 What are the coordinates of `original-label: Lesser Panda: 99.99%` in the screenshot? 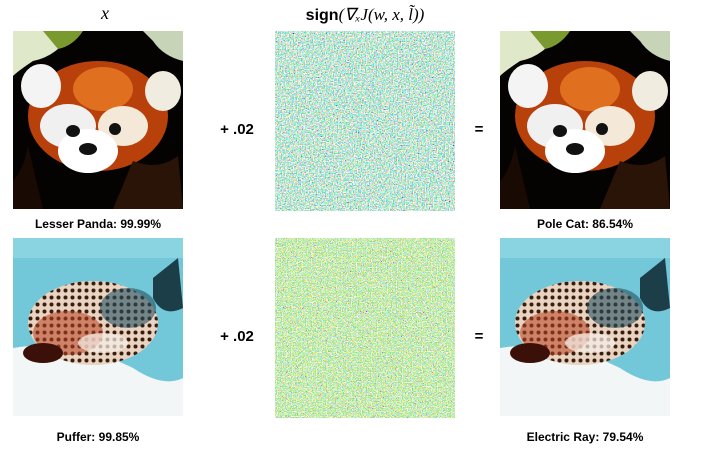 It's located at (98, 224).